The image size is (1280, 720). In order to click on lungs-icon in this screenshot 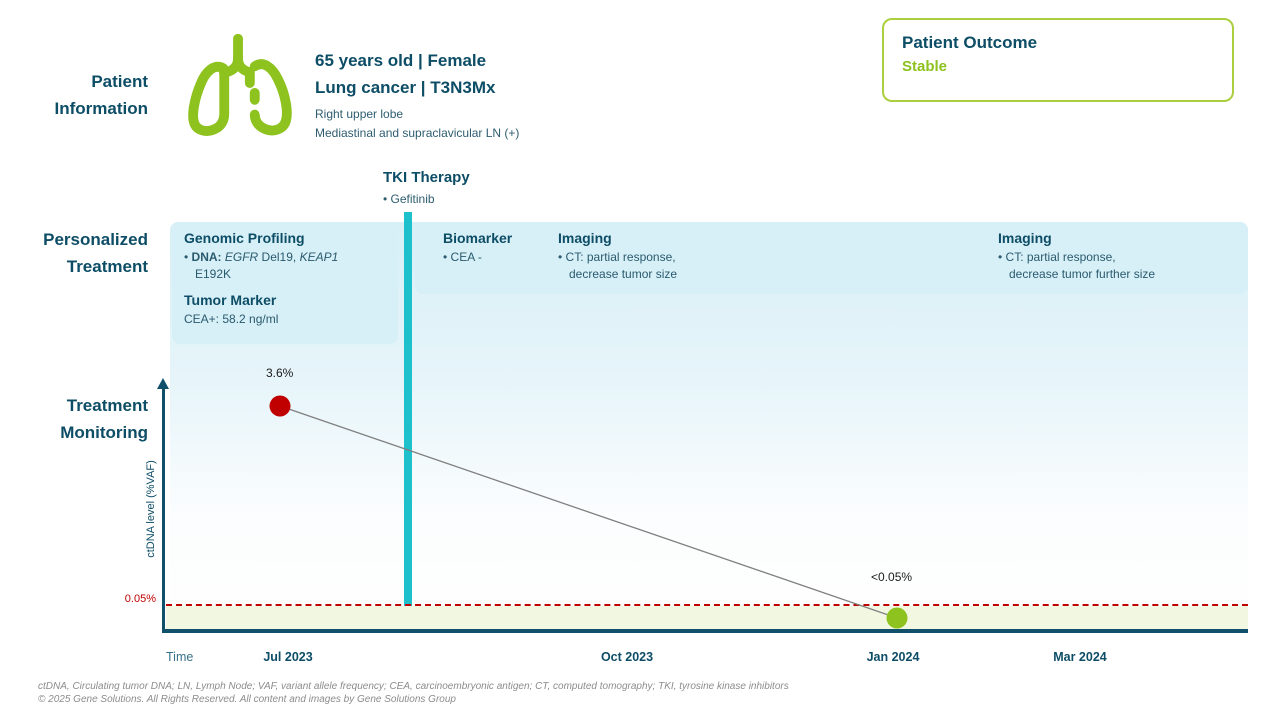, I will do `click(240, 84)`.